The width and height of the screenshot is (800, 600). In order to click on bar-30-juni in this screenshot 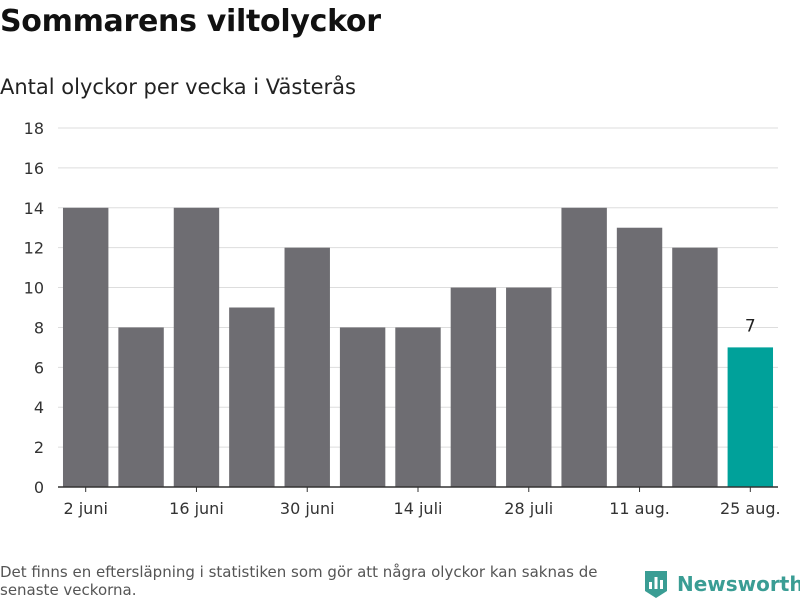, I will do `click(307, 367)`.